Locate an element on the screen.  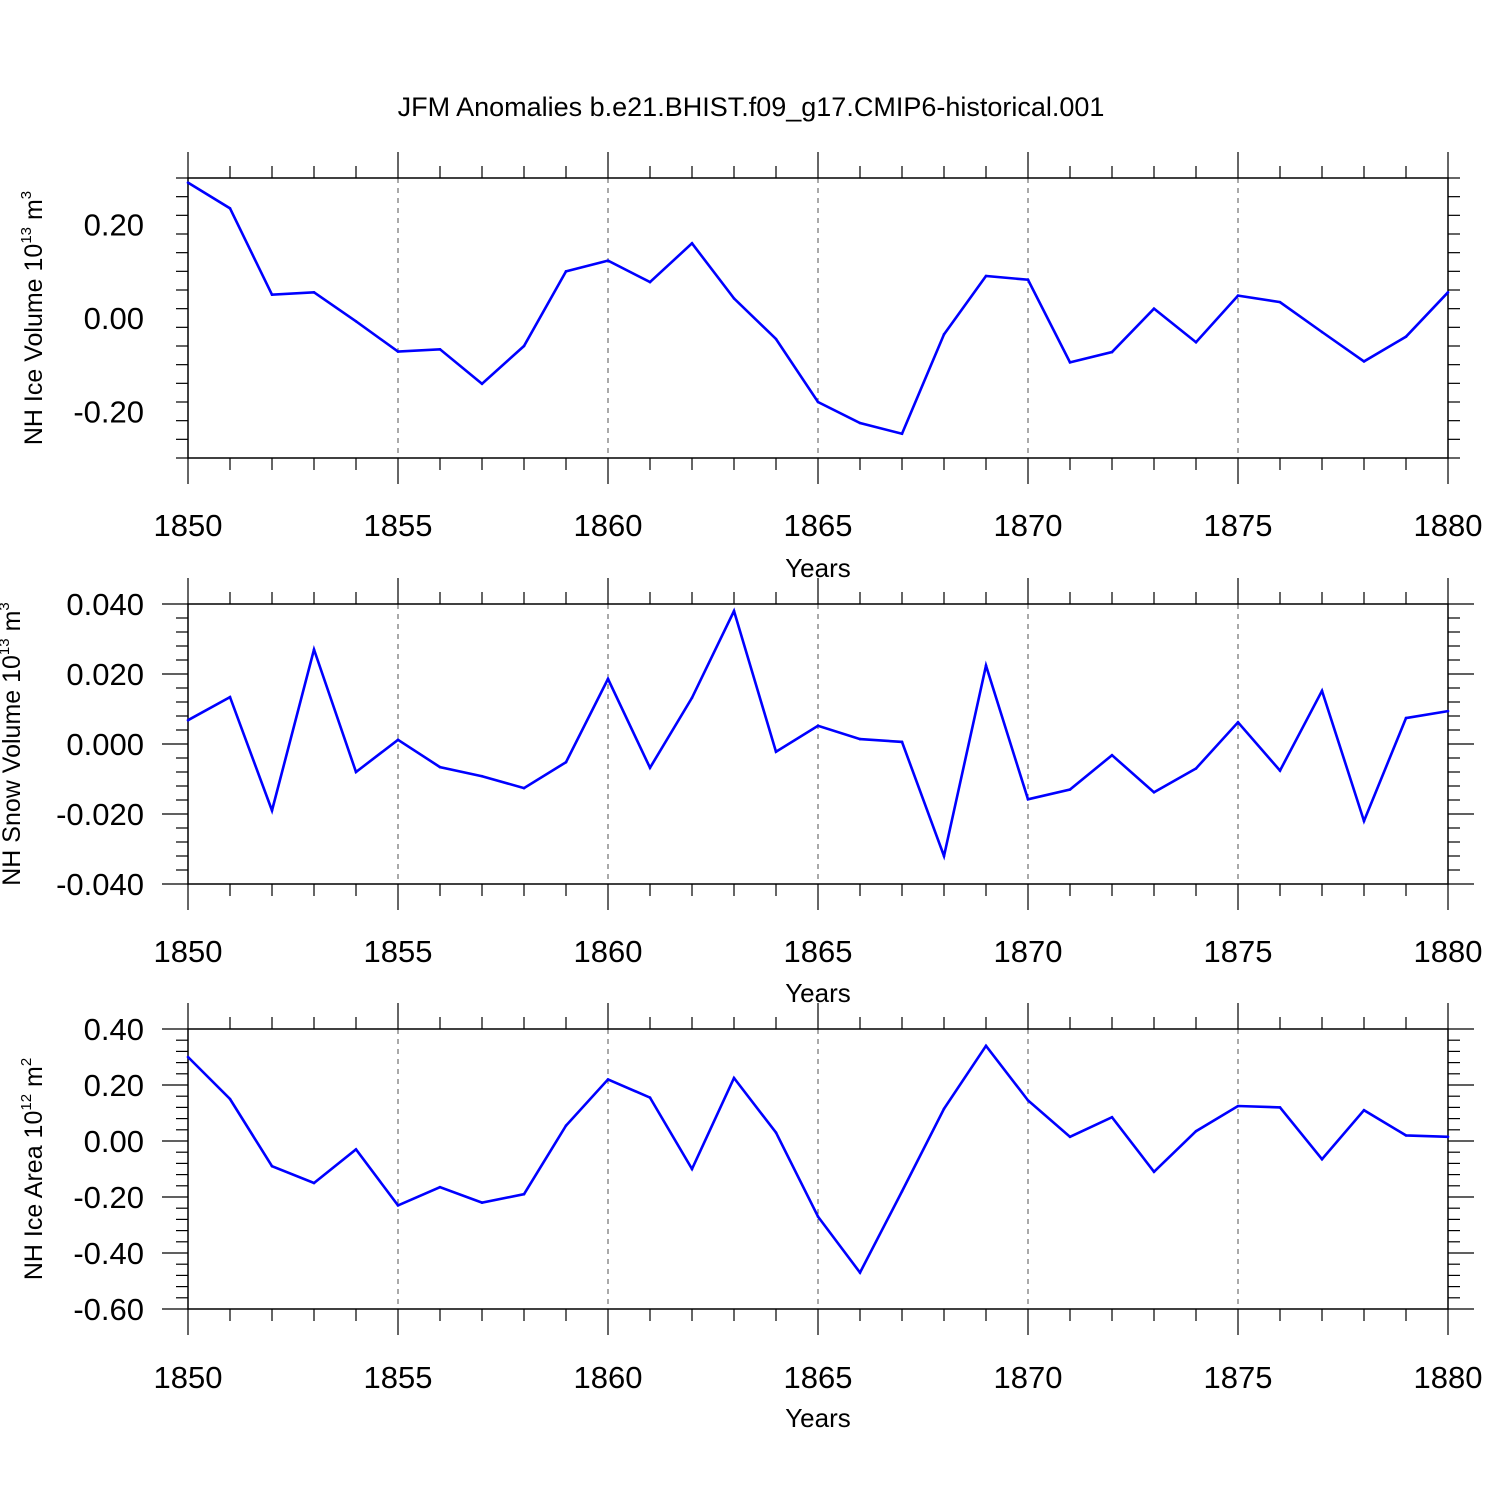
y-tick-label: 0.40 is located at coordinates (114, 1029).